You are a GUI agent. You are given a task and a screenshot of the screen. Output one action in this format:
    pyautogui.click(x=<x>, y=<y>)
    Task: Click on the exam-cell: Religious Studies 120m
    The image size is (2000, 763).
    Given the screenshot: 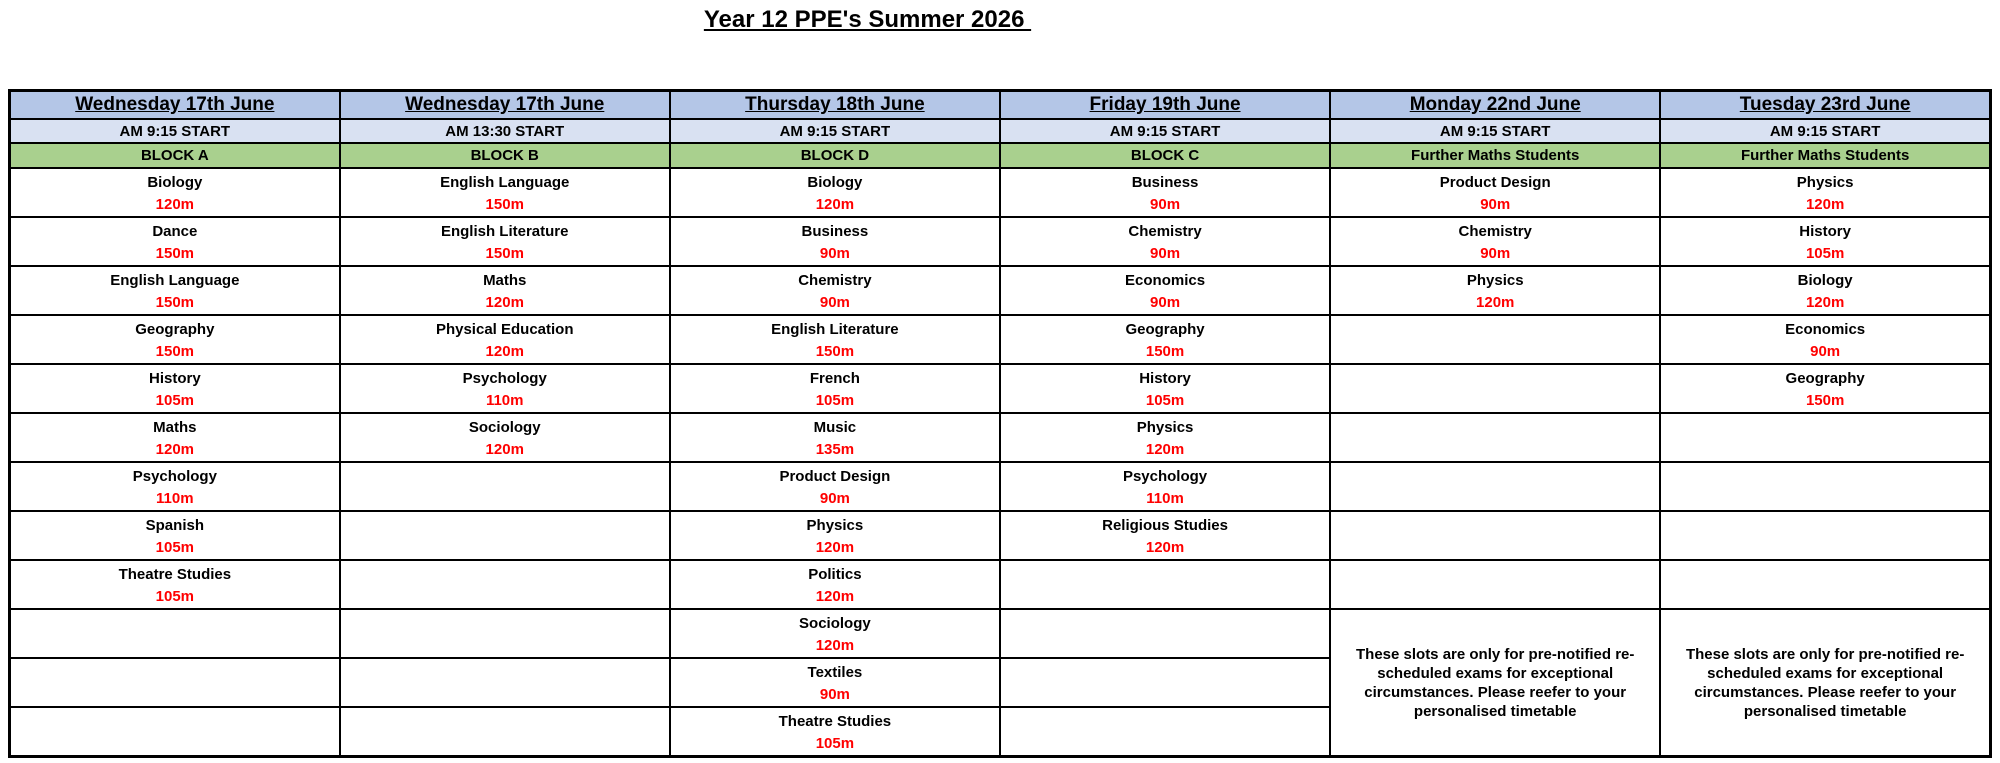 What is the action you would take?
    pyautogui.click(x=1165, y=535)
    